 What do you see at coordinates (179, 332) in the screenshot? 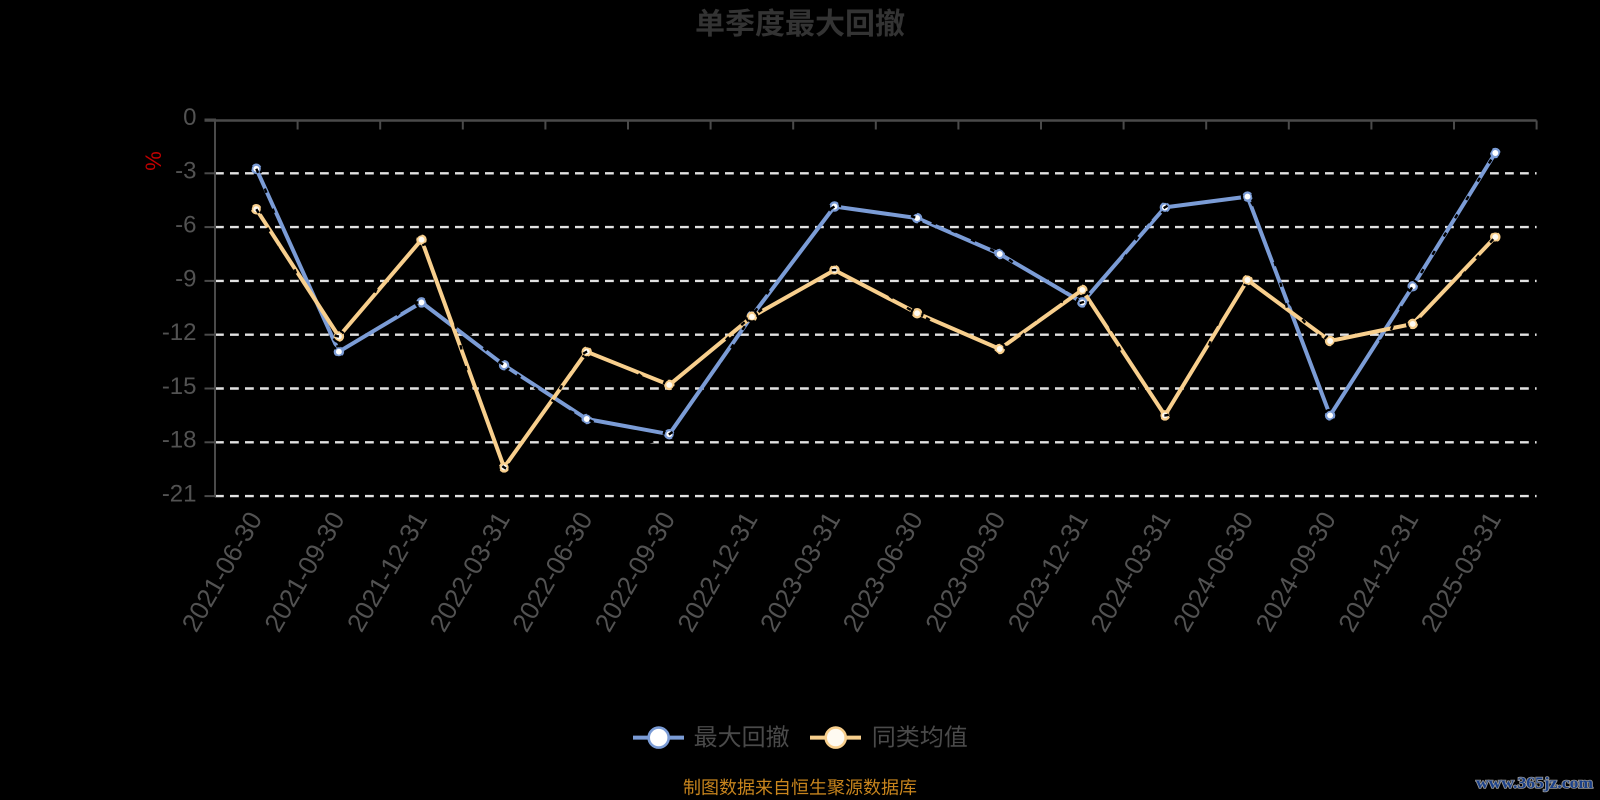
I see `svg-text: -12` at bounding box center [179, 332].